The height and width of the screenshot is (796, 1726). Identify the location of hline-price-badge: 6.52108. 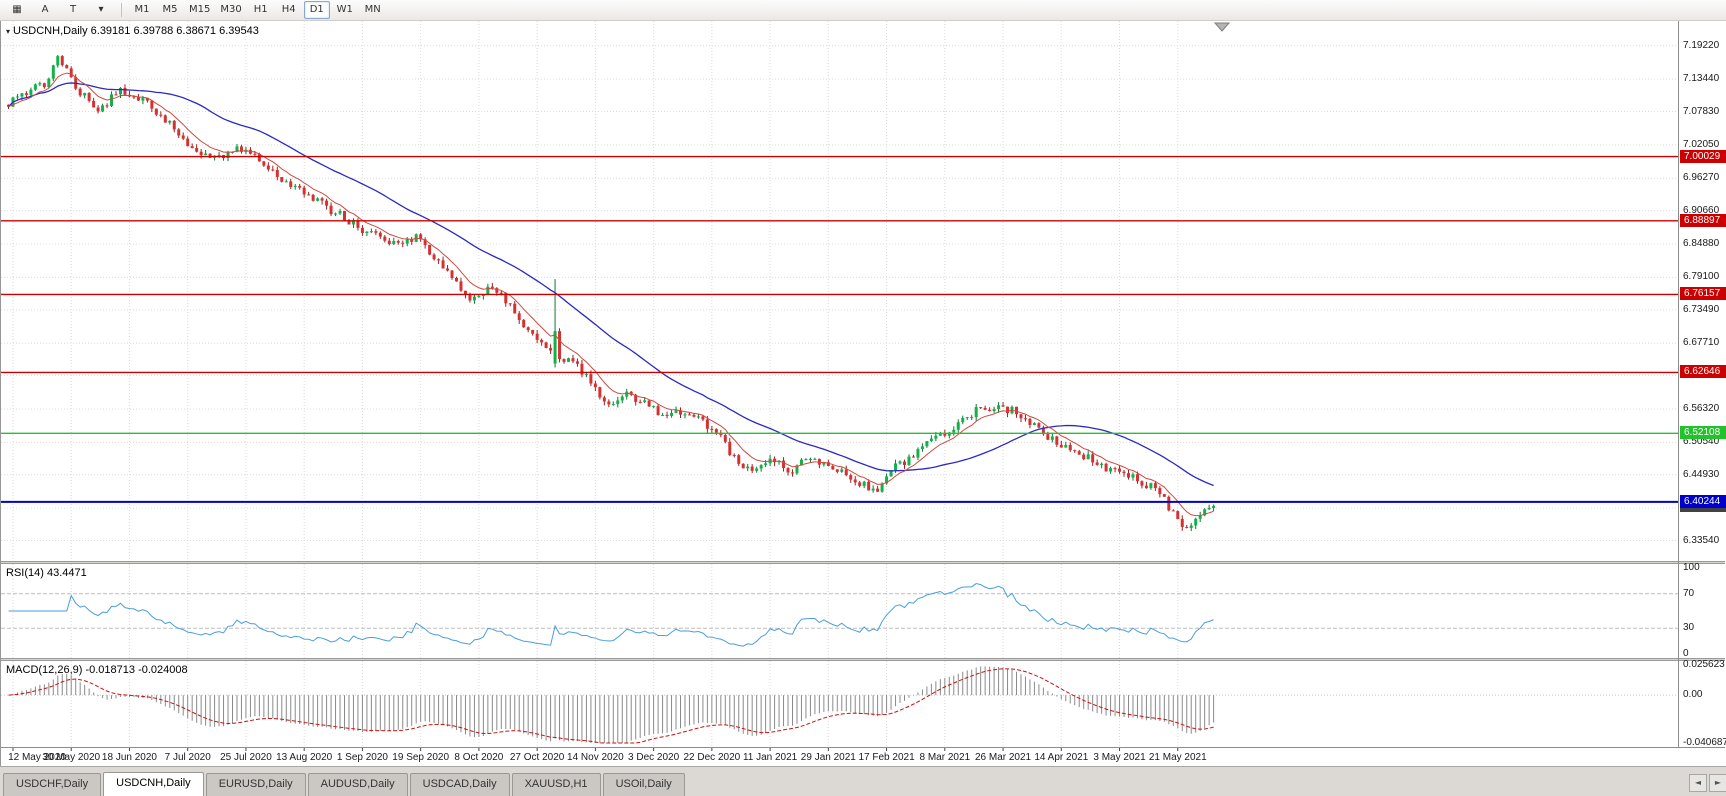
(1703, 433).